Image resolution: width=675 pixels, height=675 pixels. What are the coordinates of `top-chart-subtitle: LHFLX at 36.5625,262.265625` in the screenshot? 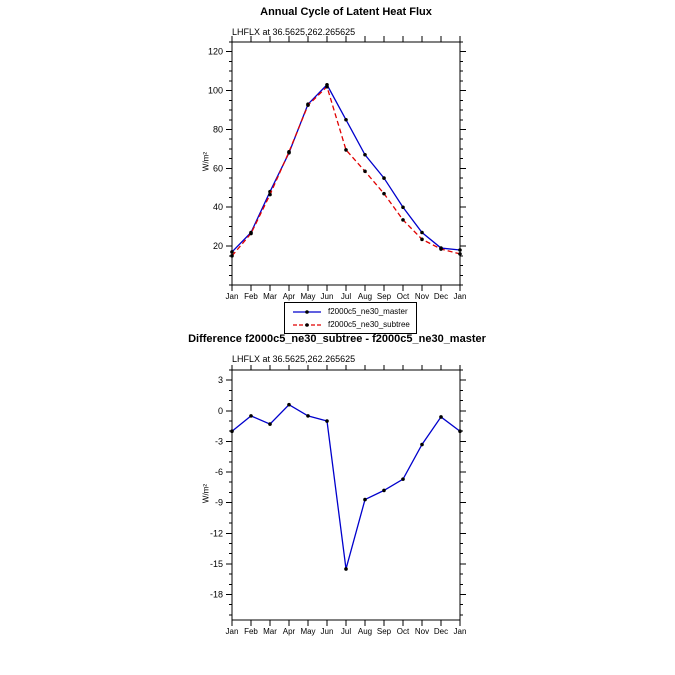 It's located at (294, 32).